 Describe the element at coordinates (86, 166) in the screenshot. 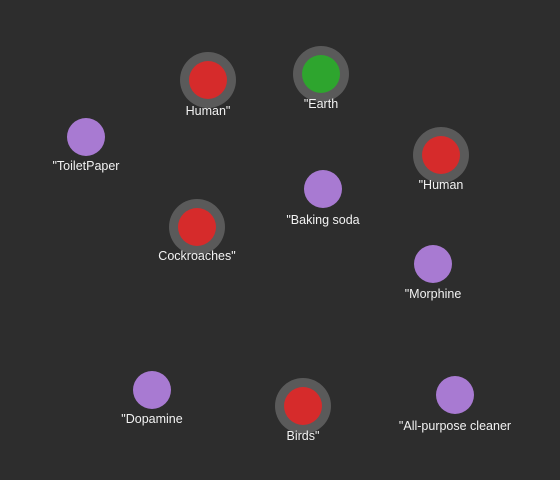

I see `node-label: "ToiletPaper` at that location.